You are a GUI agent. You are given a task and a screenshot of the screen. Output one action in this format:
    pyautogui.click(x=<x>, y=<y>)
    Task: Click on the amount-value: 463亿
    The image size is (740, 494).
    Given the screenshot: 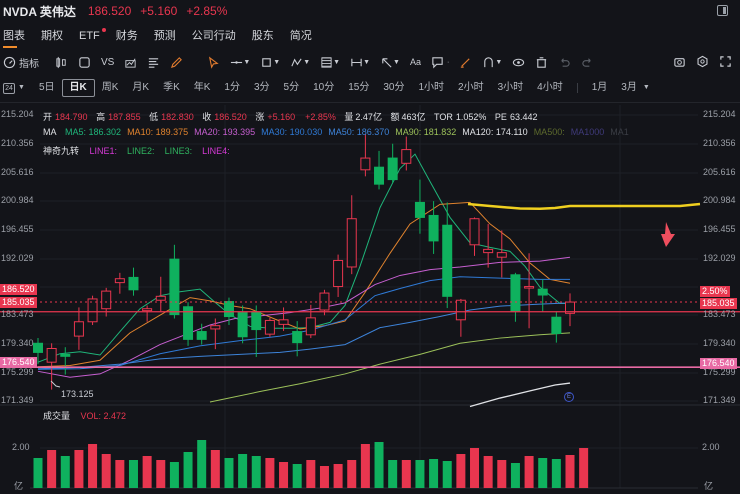 What is the action you would take?
    pyautogui.click(x=413, y=117)
    